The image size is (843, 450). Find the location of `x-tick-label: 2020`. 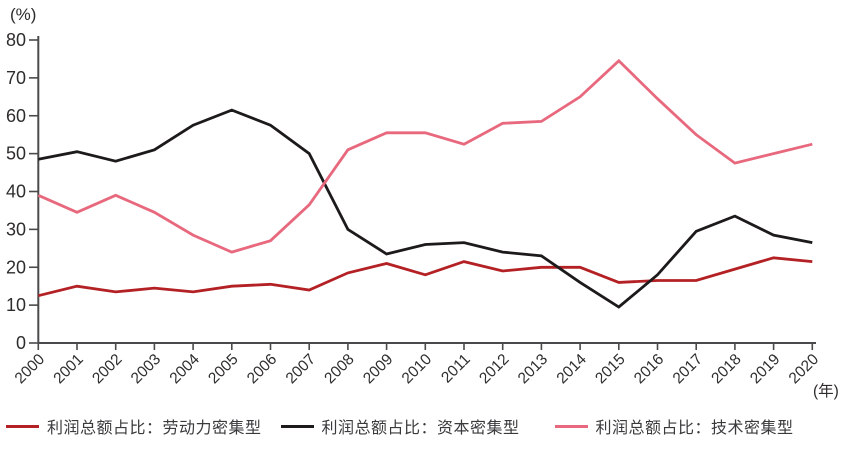

x-tick-label: 2020 is located at coordinates (804, 369).